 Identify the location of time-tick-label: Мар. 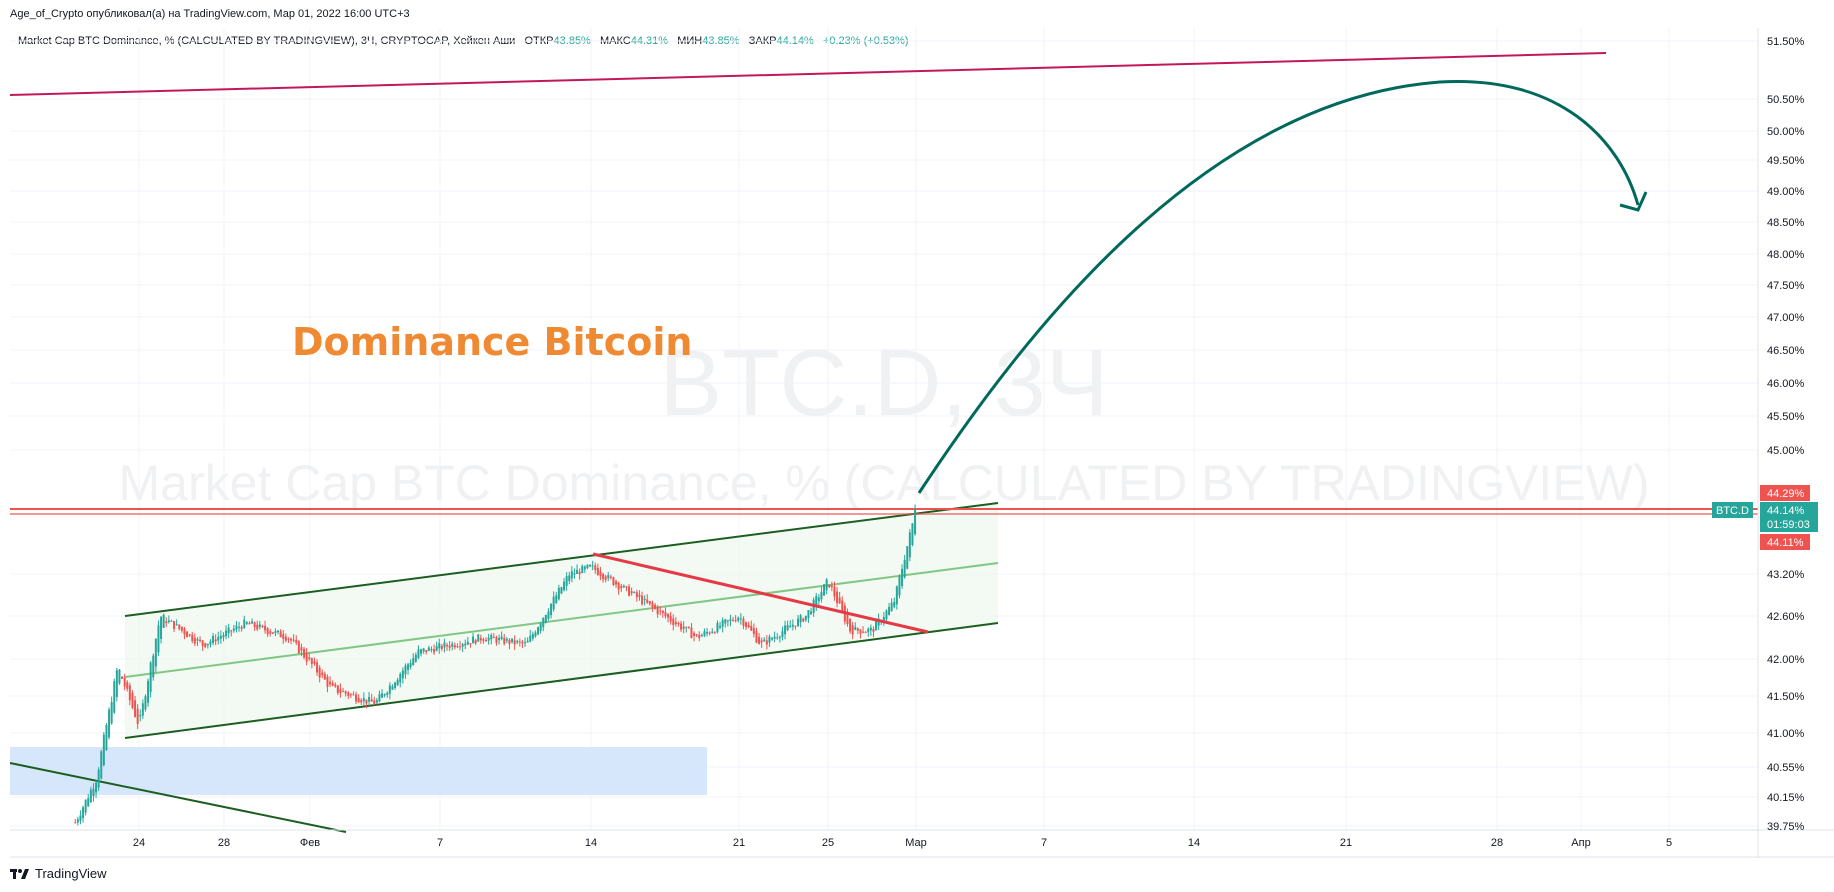
(916, 843).